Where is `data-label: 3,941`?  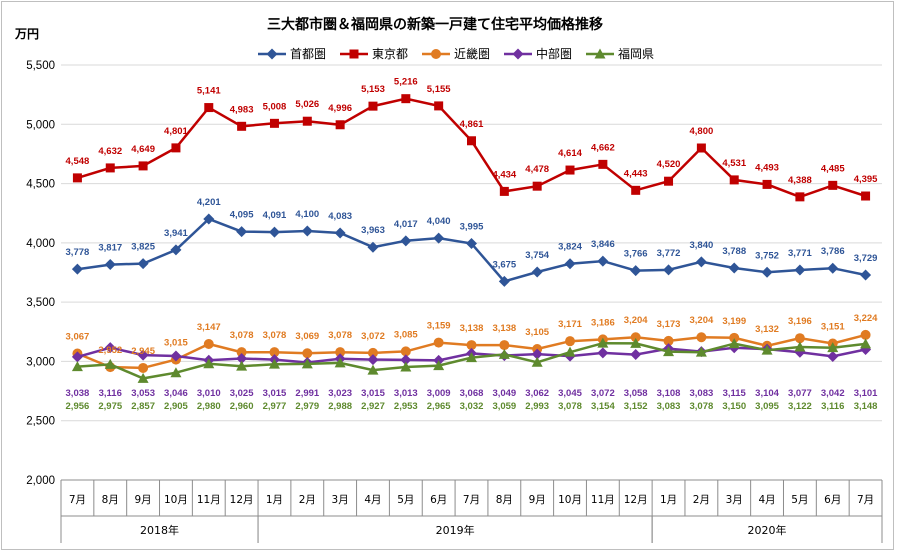
data-label: 3,941 is located at coordinates (176, 233).